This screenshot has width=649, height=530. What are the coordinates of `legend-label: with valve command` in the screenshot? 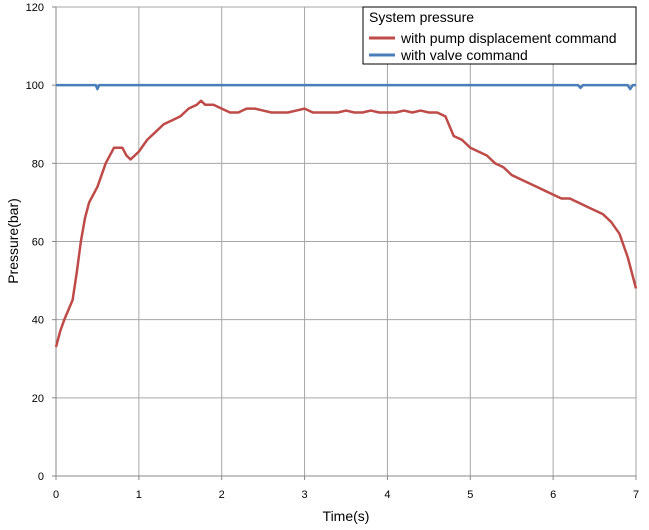 It's located at (464, 55).